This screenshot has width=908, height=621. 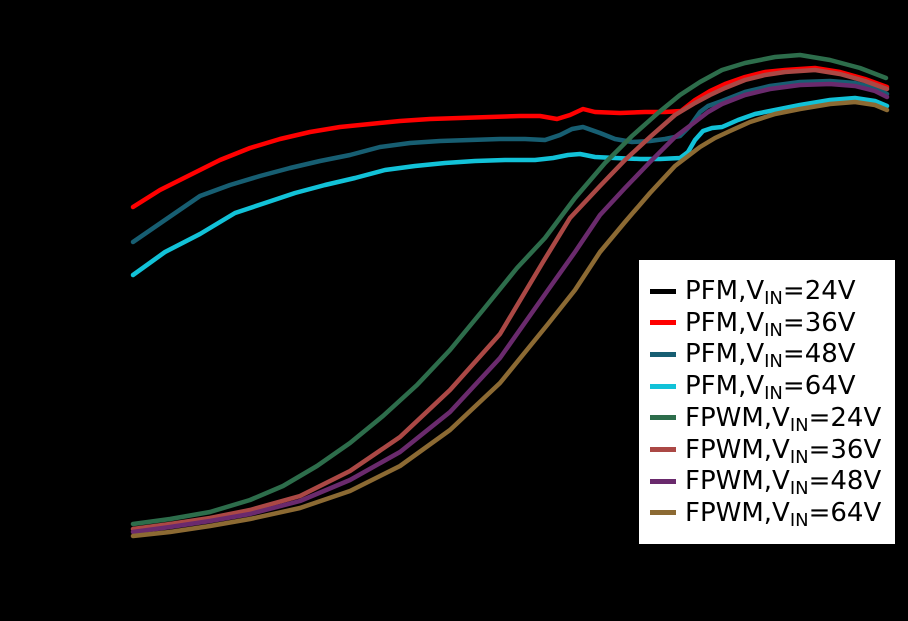 I want to click on legend-row-PFM-VIN-24V: PFM,VIN=24V, so click(x=767, y=292).